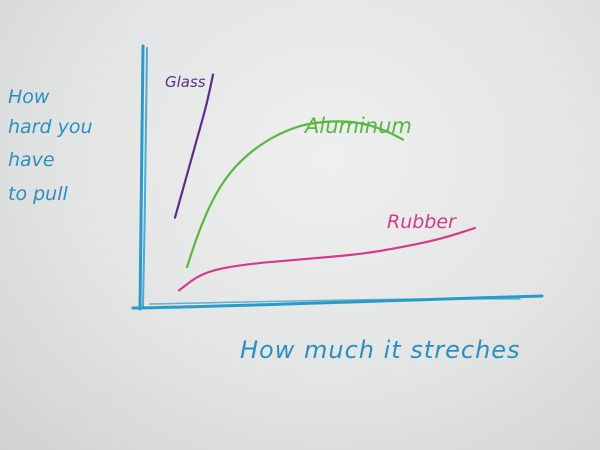 This screenshot has width=600, height=450. I want to click on series-line-aluminum, so click(295, 194).